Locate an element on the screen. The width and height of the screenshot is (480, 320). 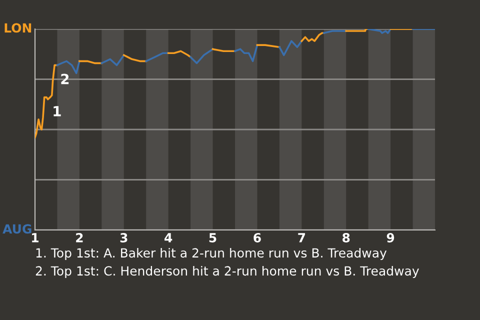
text: 2. Top 1st: C. Henderson hit a 2-run home run vs B. Treadway is located at coordinates (227, 272).